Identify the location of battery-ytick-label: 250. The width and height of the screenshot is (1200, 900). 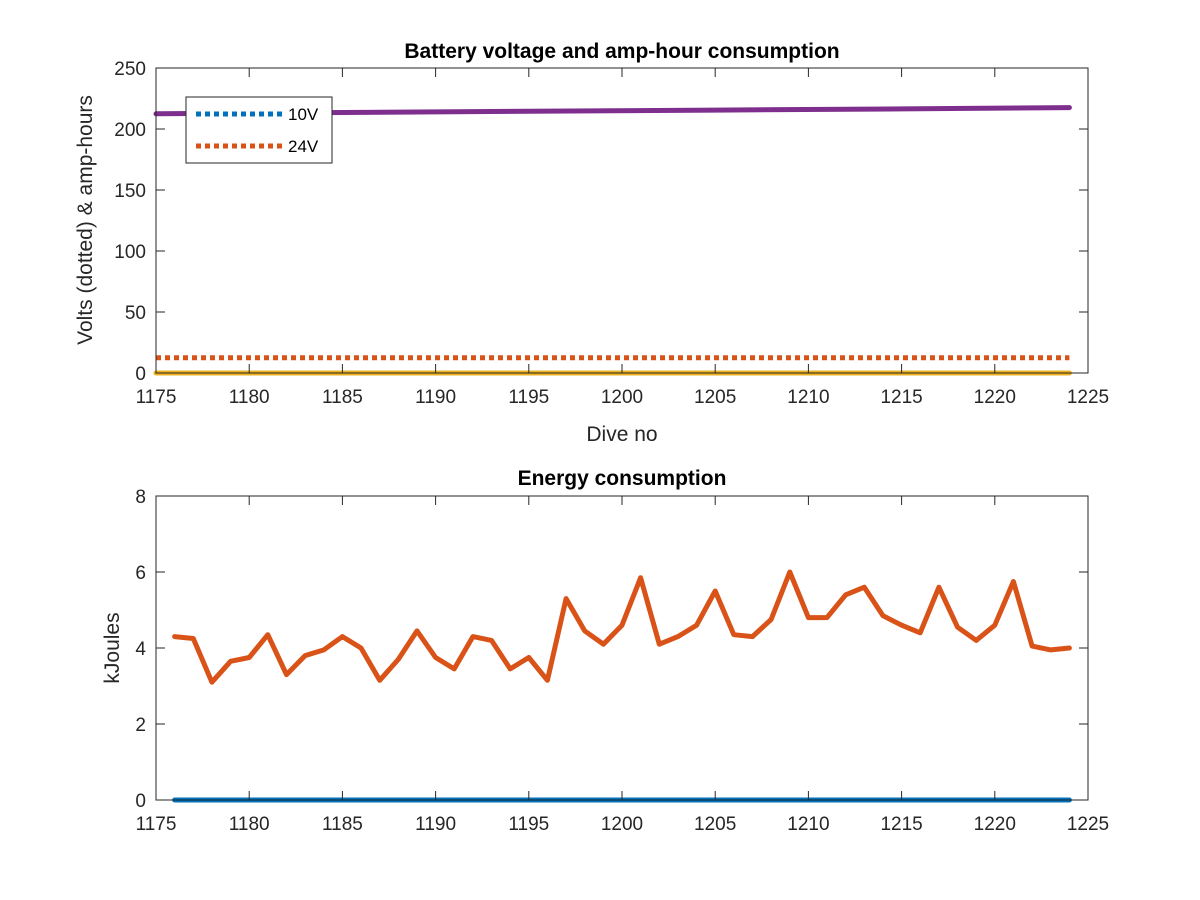
(130, 69).